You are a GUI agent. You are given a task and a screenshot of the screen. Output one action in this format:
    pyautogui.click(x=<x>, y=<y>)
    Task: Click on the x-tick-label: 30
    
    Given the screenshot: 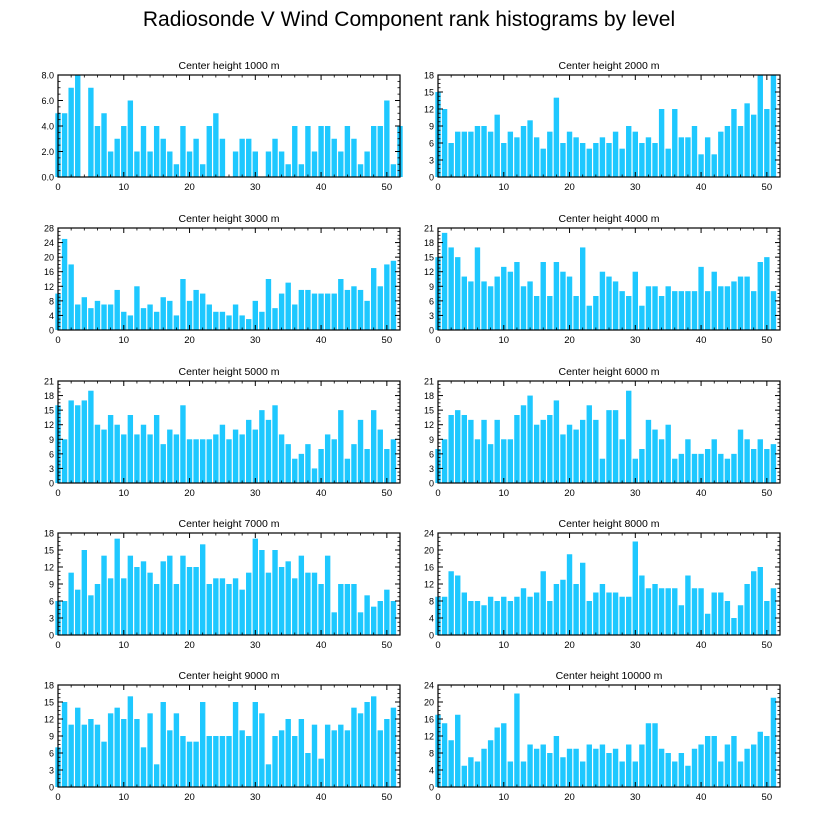 What is the action you would take?
    pyautogui.click(x=635, y=187)
    